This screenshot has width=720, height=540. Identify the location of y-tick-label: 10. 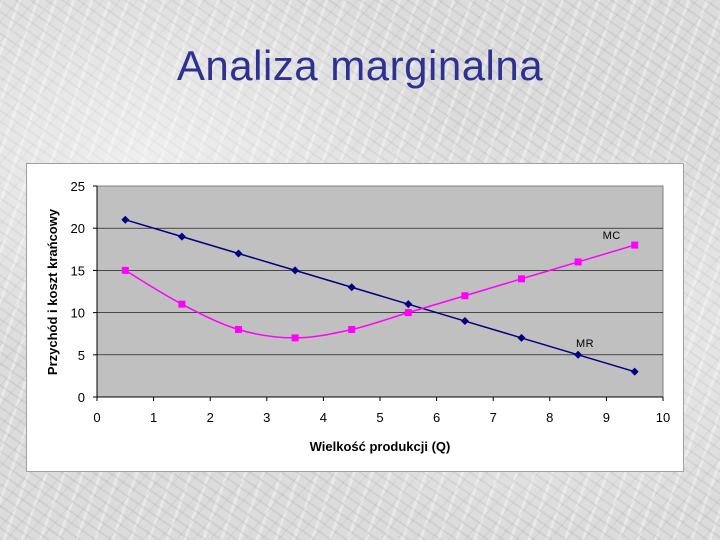
(78, 313).